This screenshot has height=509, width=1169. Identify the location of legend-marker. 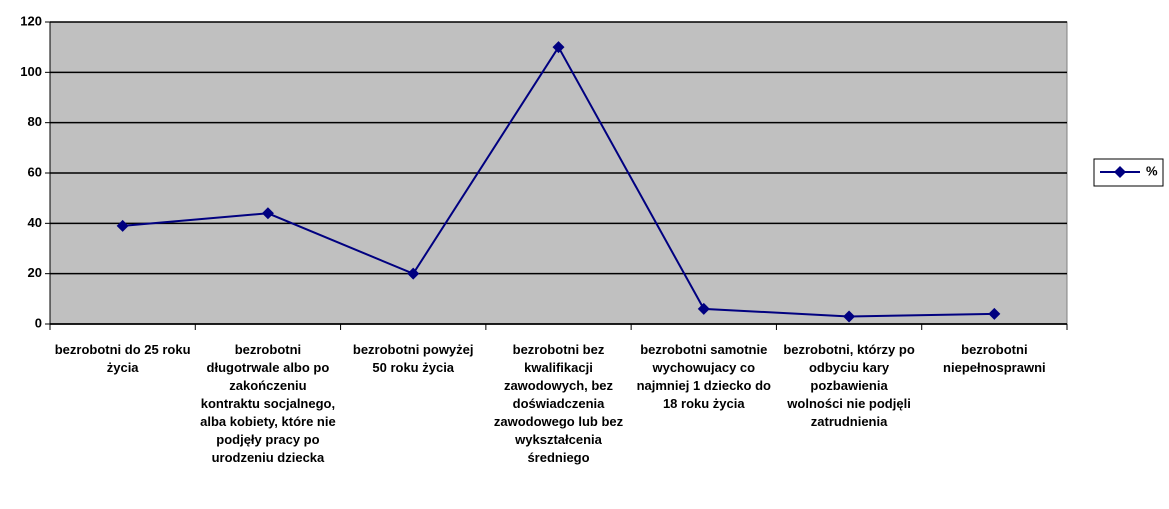
(1120, 172).